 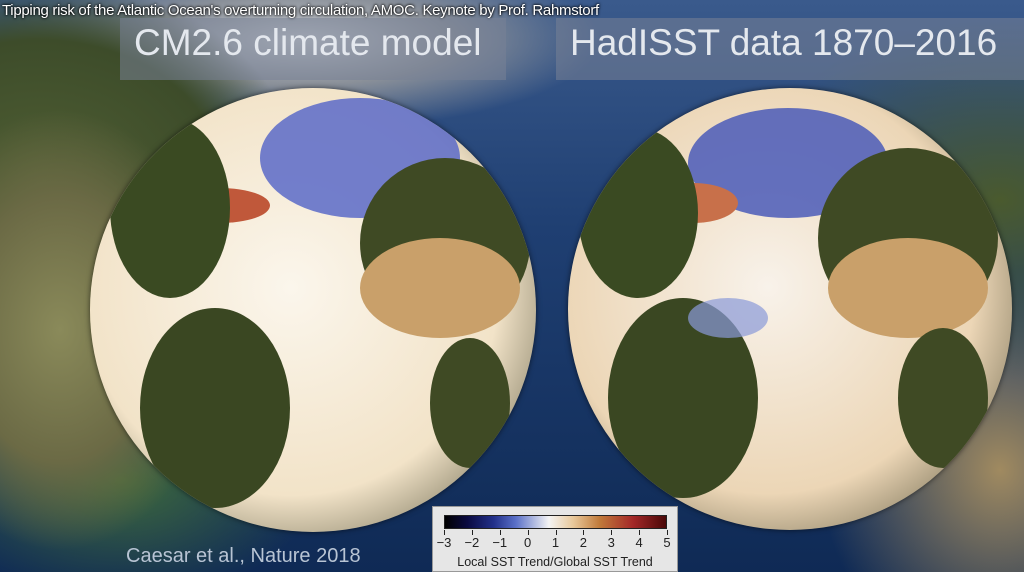 What do you see at coordinates (583, 542) in the screenshot?
I see `colorbar-tick-label: 2` at bounding box center [583, 542].